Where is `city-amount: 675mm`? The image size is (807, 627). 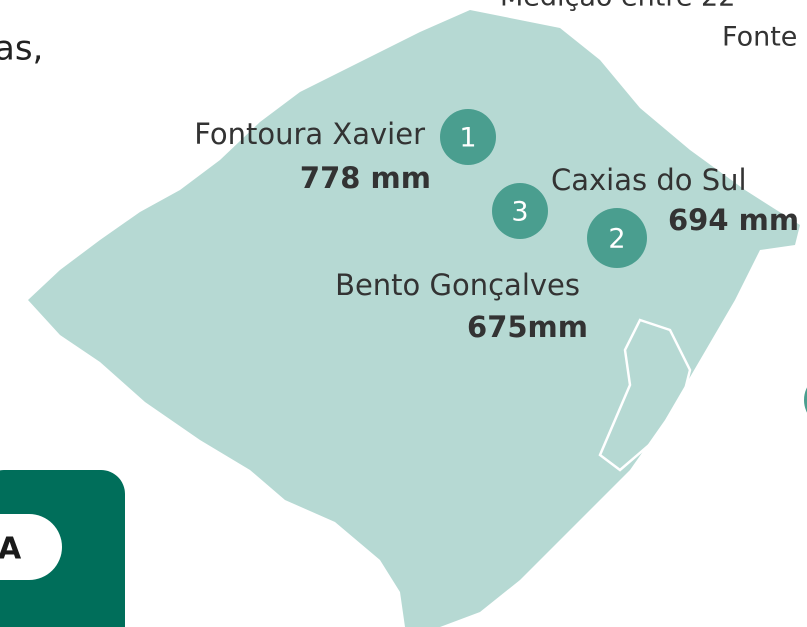
city-amount: 675mm is located at coordinates (527, 327).